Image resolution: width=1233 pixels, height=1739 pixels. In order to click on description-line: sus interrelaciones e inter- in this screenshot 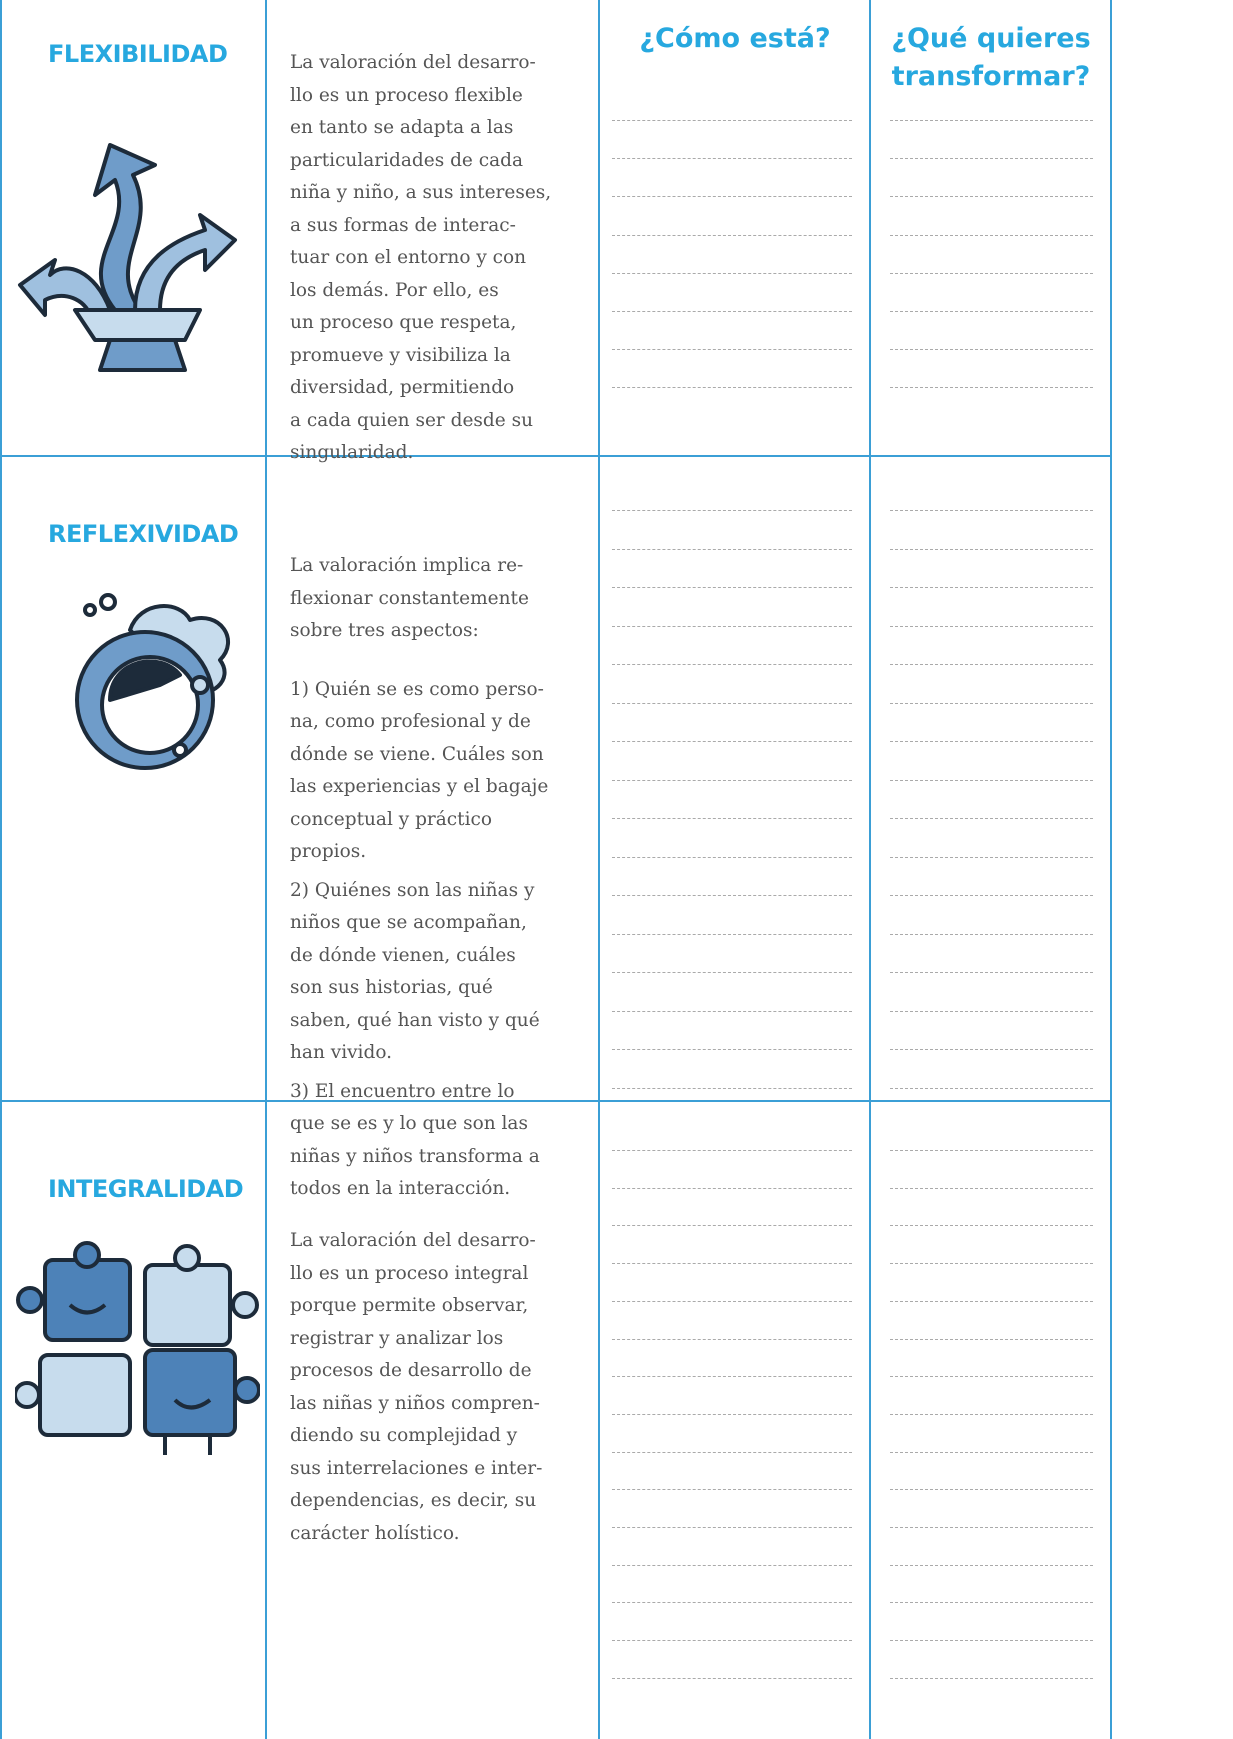, I will do `click(416, 1468)`.